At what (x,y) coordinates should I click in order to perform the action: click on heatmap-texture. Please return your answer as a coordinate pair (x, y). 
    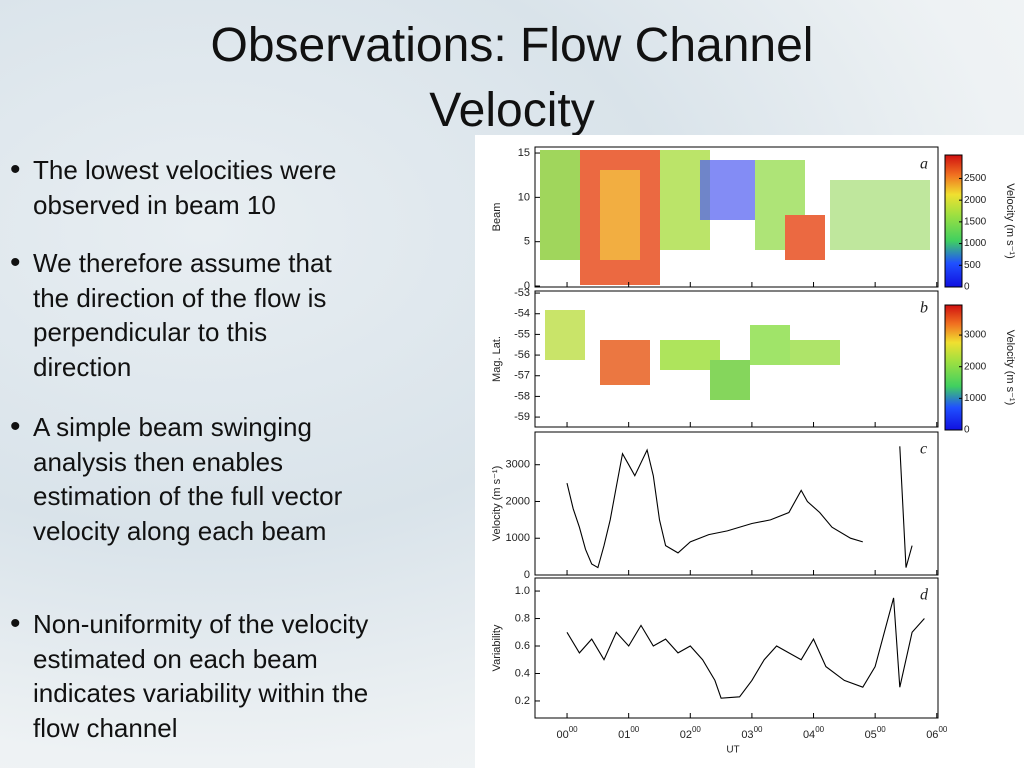
    Looking at the image, I should click on (735, 275).